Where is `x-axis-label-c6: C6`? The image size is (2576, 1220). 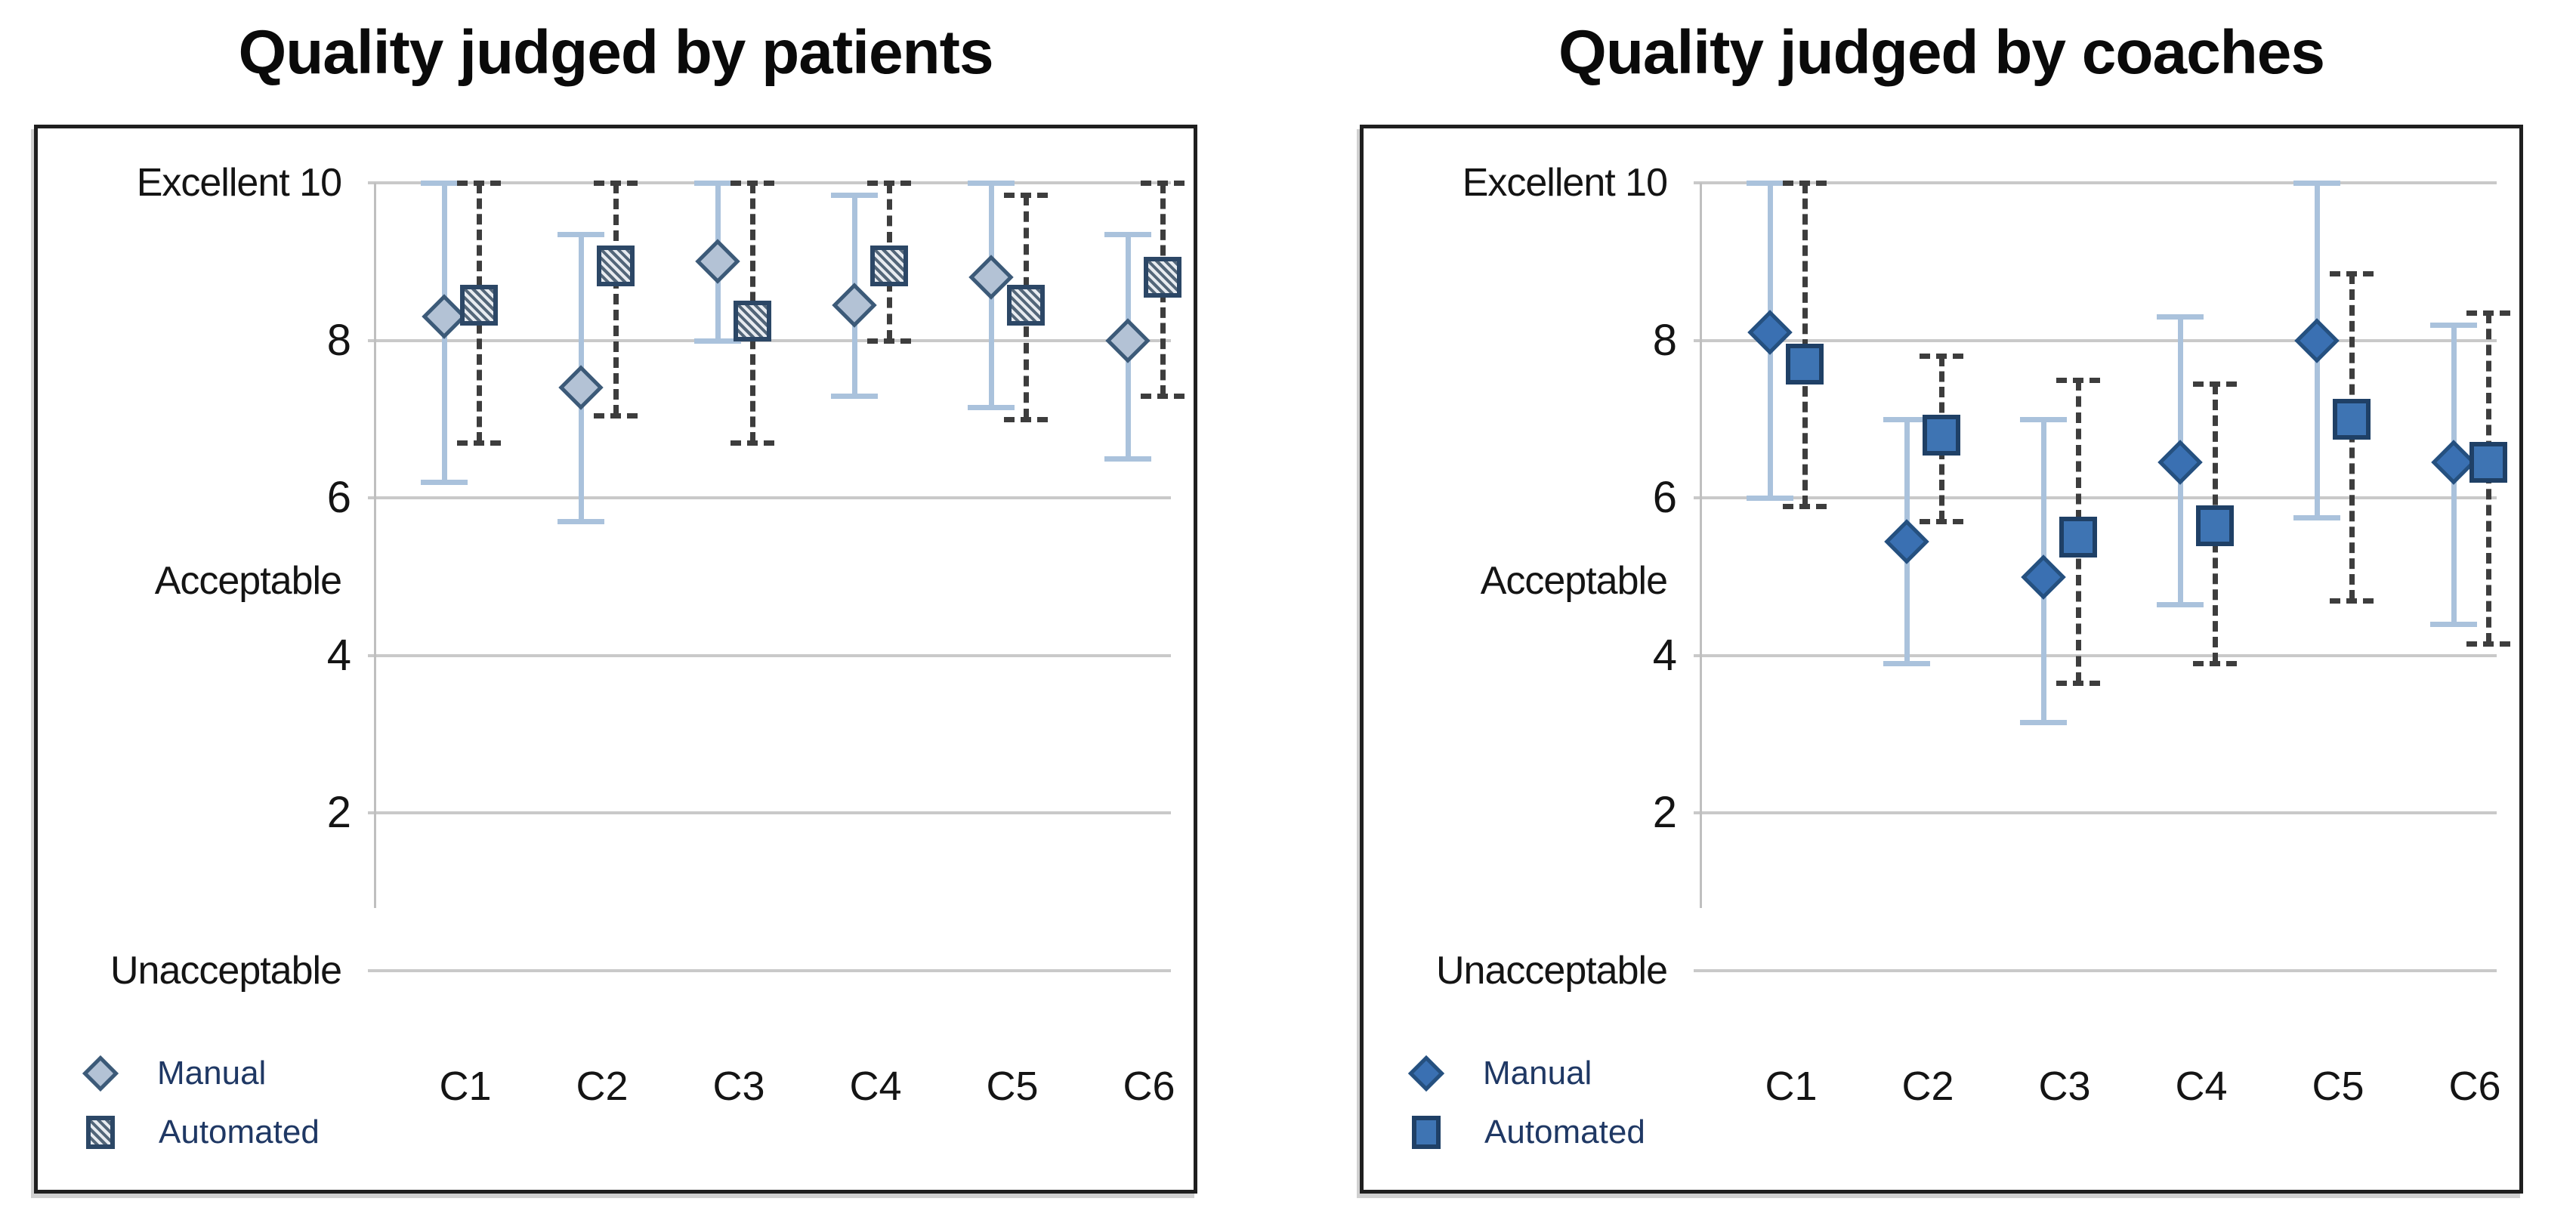 x-axis-label-c6: C6 is located at coordinates (2474, 1086).